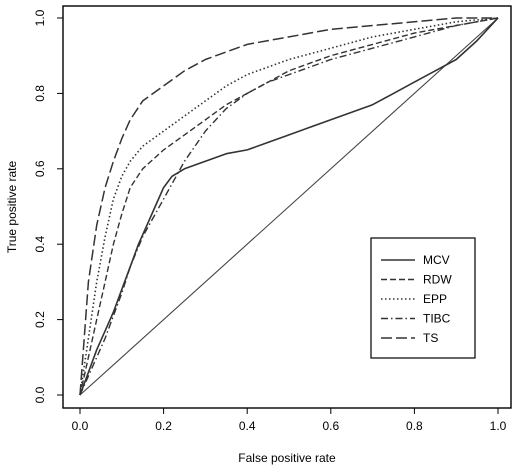 This screenshot has height=468, width=520. Describe the element at coordinates (40, 17) in the screenshot. I see `y-tick-label: 1.0` at that location.